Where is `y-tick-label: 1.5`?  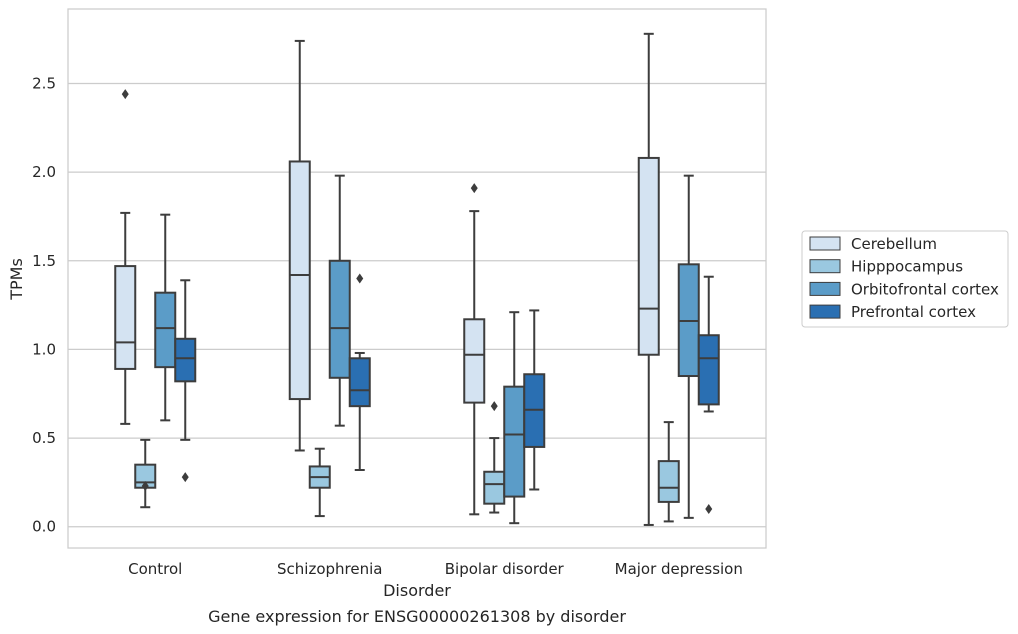
y-tick-label: 1.5 is located at coordinates (44, 261).